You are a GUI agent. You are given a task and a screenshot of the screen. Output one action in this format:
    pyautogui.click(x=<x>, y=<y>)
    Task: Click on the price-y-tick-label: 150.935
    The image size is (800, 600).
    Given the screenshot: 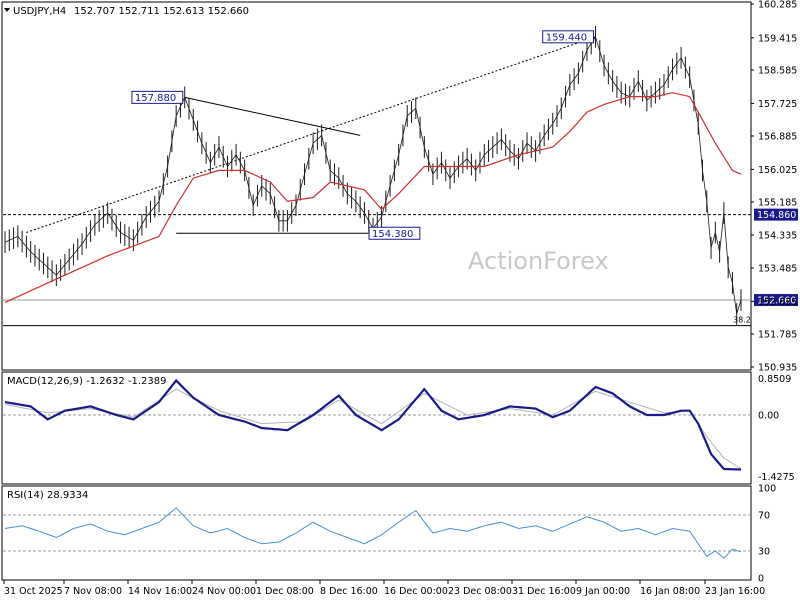 What is the action you would take?
    pyautogui.click(x=777, y=368)
    